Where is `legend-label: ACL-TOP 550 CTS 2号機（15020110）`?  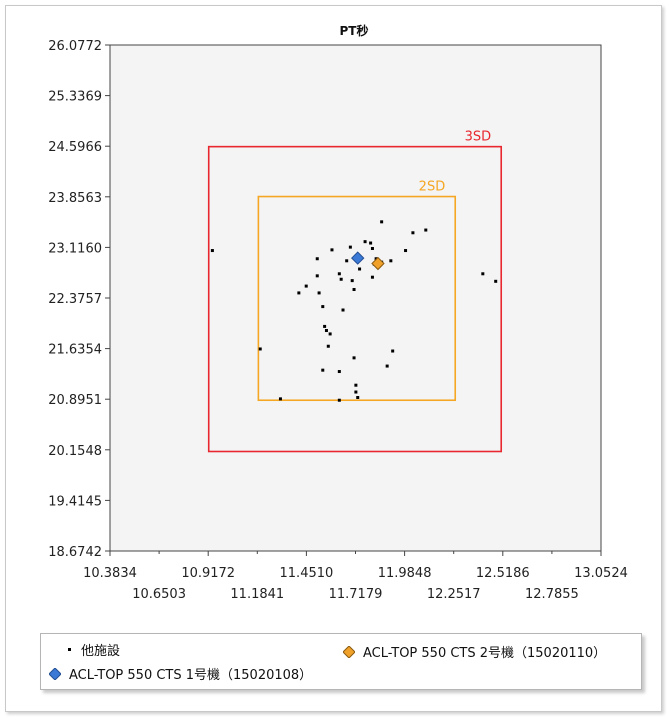
legend-label: ACL-TOP 550 CTS 2号機（15020110） is located at coordinates (485, 653).